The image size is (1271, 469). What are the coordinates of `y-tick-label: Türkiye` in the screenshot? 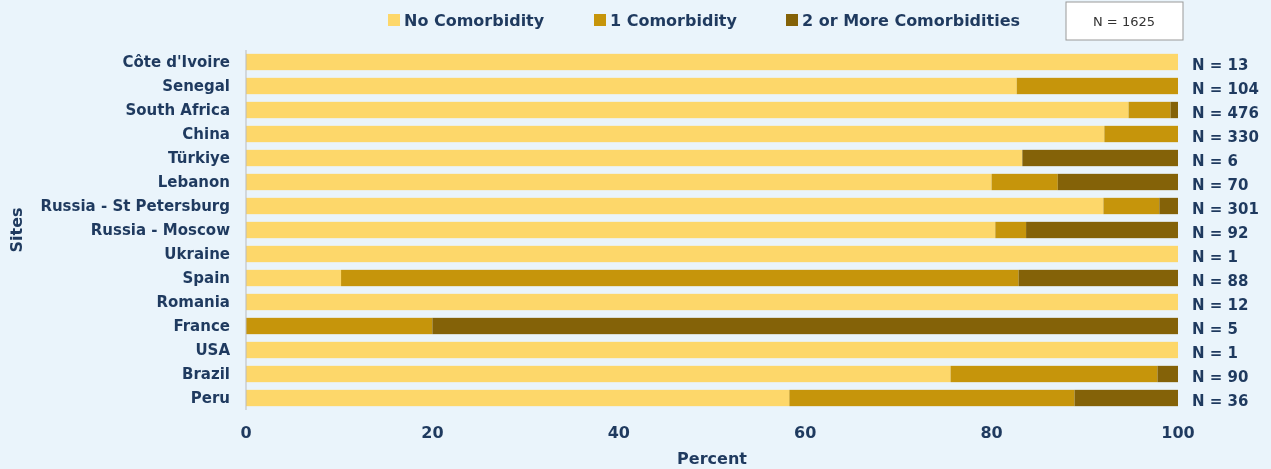 It's located at (199, 158).